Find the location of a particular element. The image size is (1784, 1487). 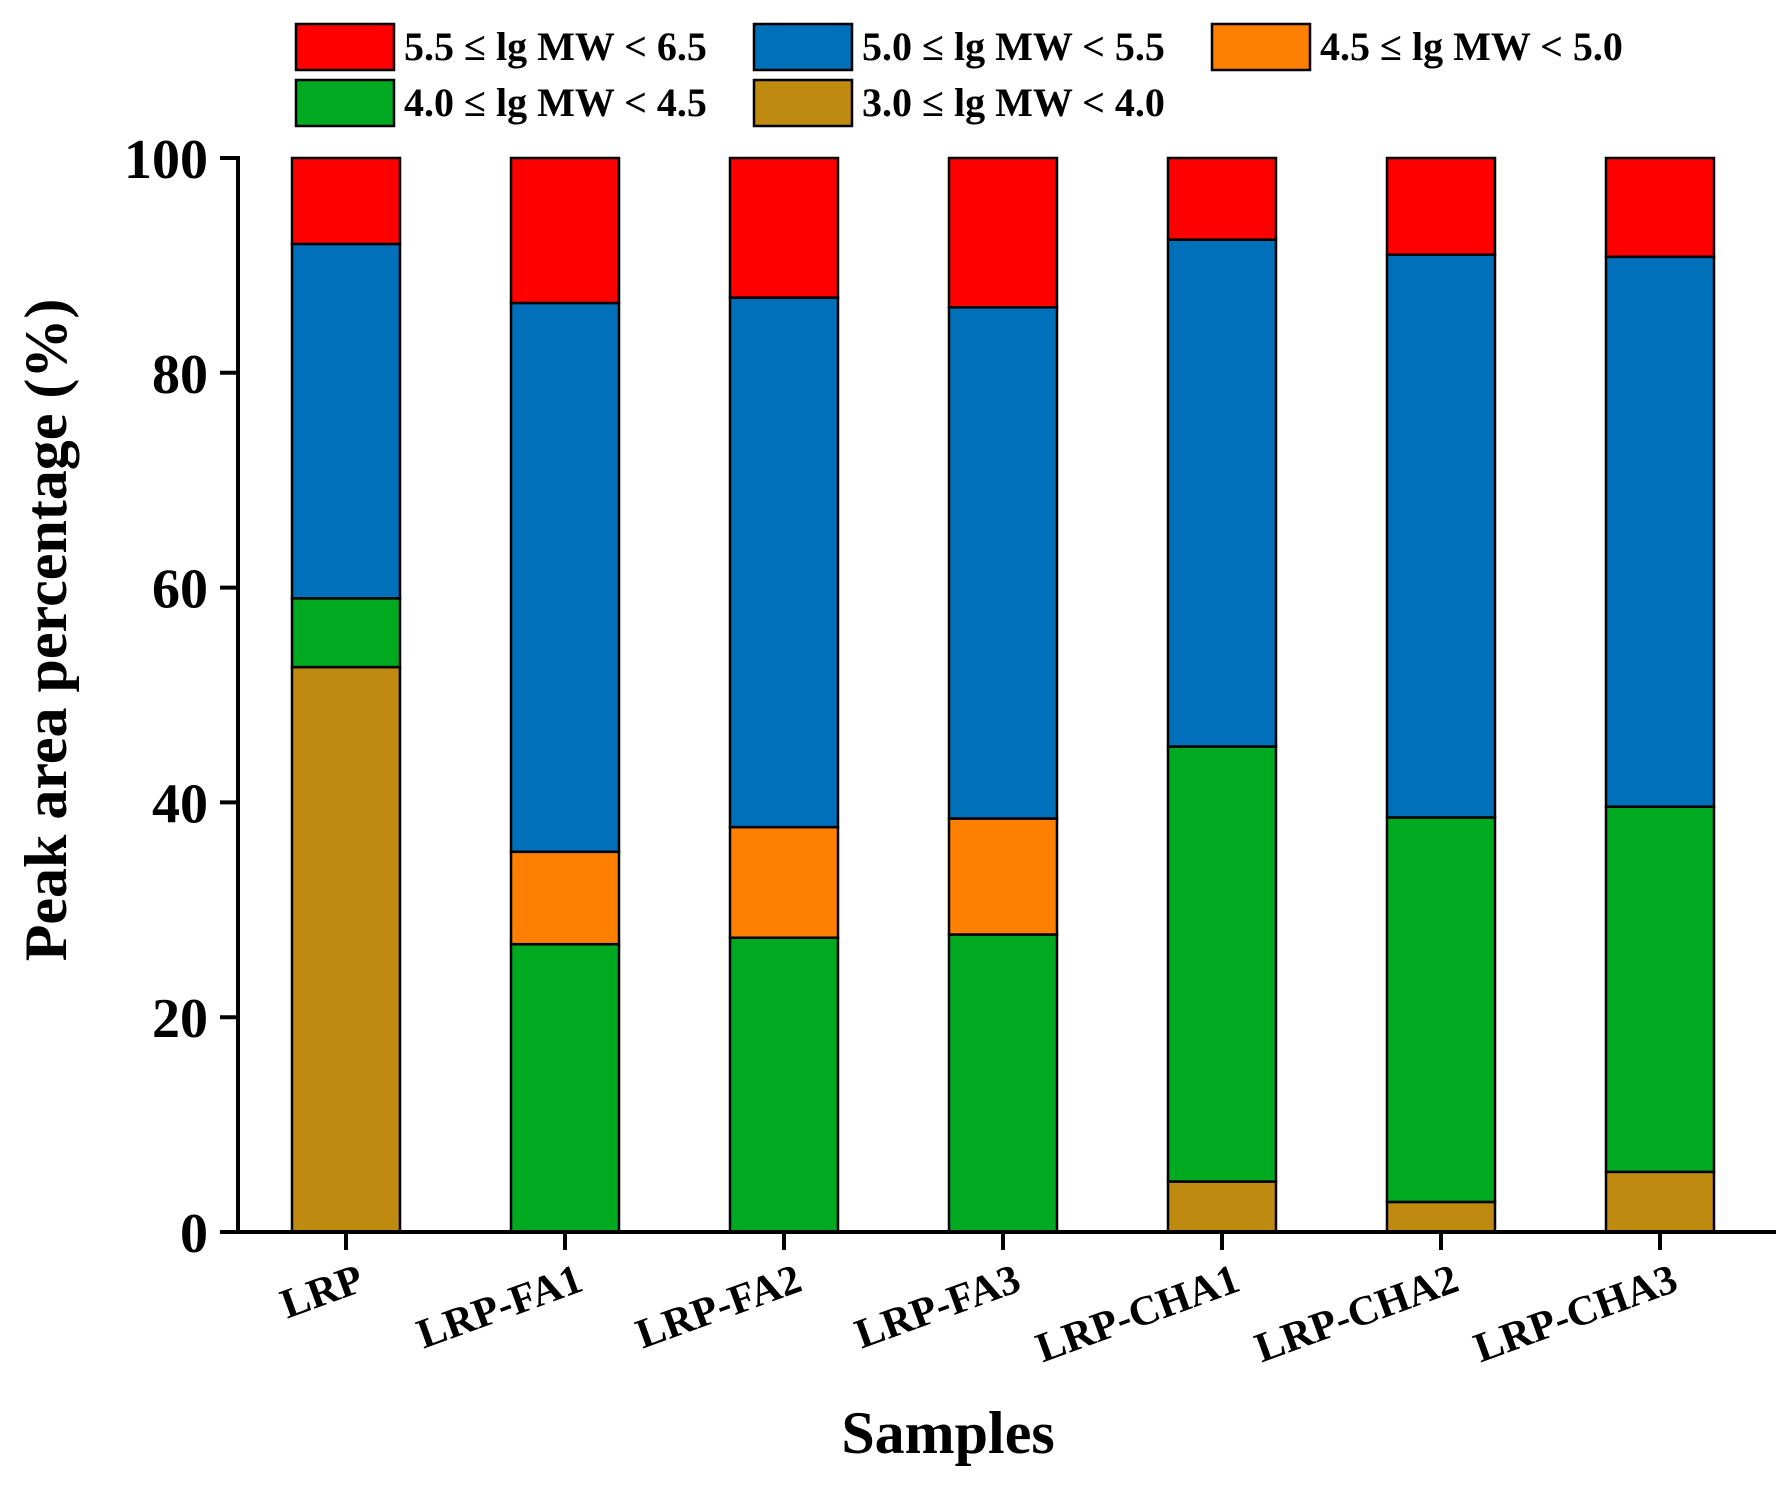

x-tick-label: LRP-CHA3 is located at coordinates (1575, 1314).